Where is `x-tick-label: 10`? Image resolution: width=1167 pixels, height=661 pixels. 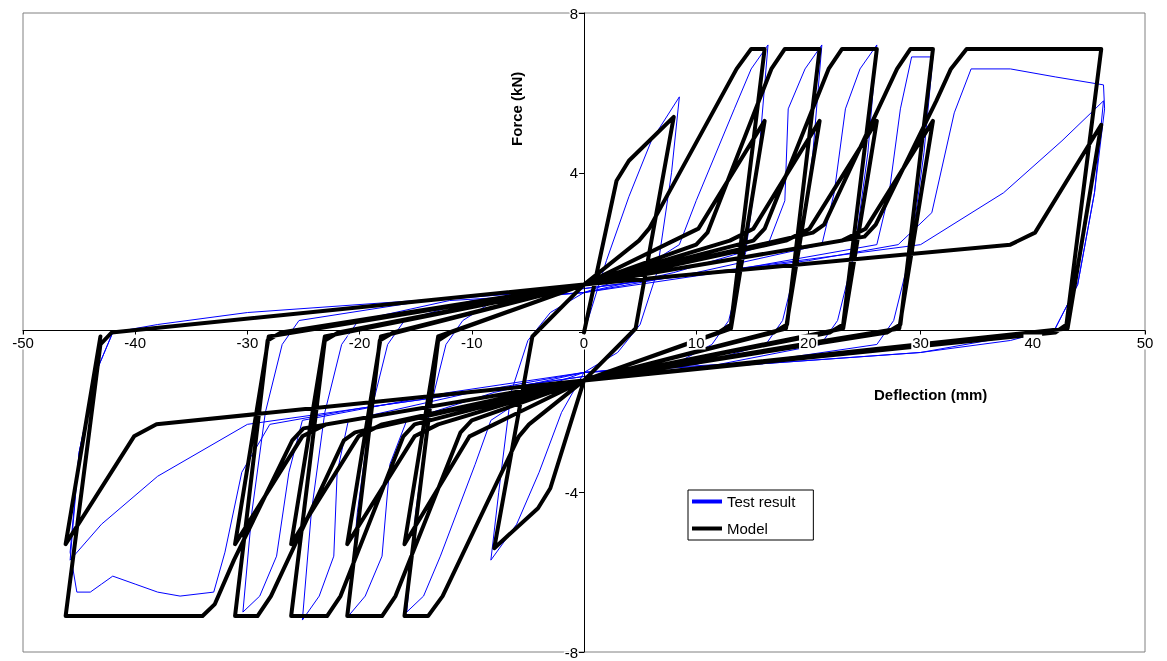 x-tick-label: 10 is located at coordinates (696, 342).